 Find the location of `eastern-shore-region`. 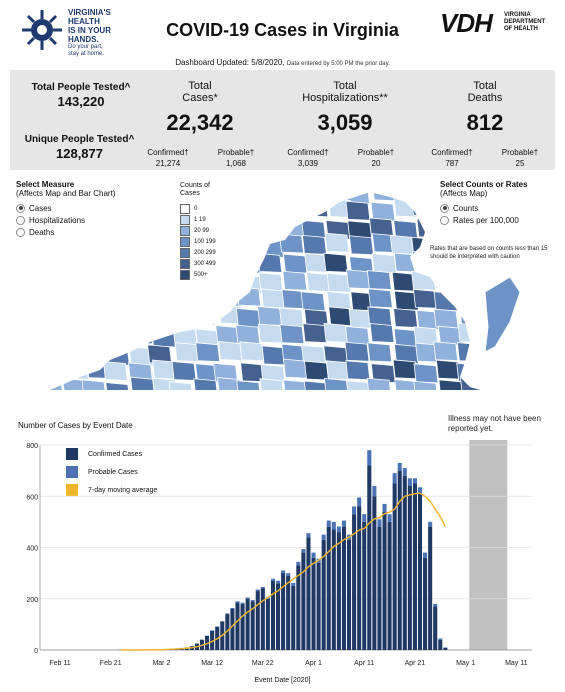

eastern-shore-region is located at coordinates (502, 314).